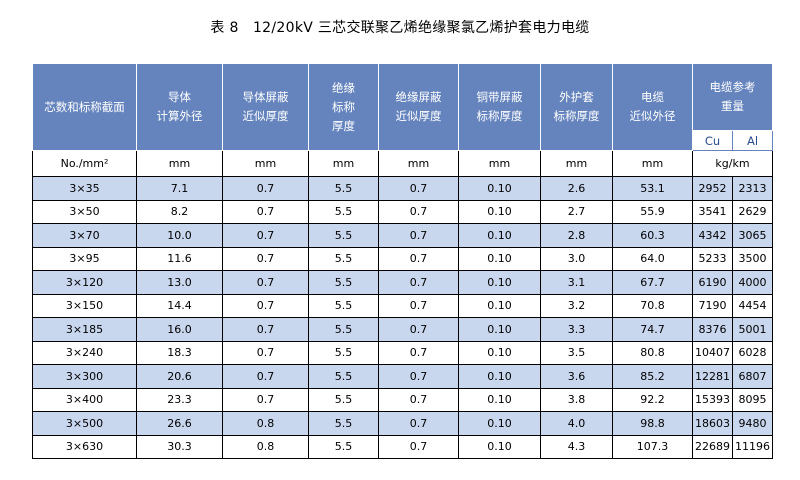  What do you see at coordinates (179, 188) in the screenshot?
I see `table-cell: 7.1` at bounding box center [179, 188].